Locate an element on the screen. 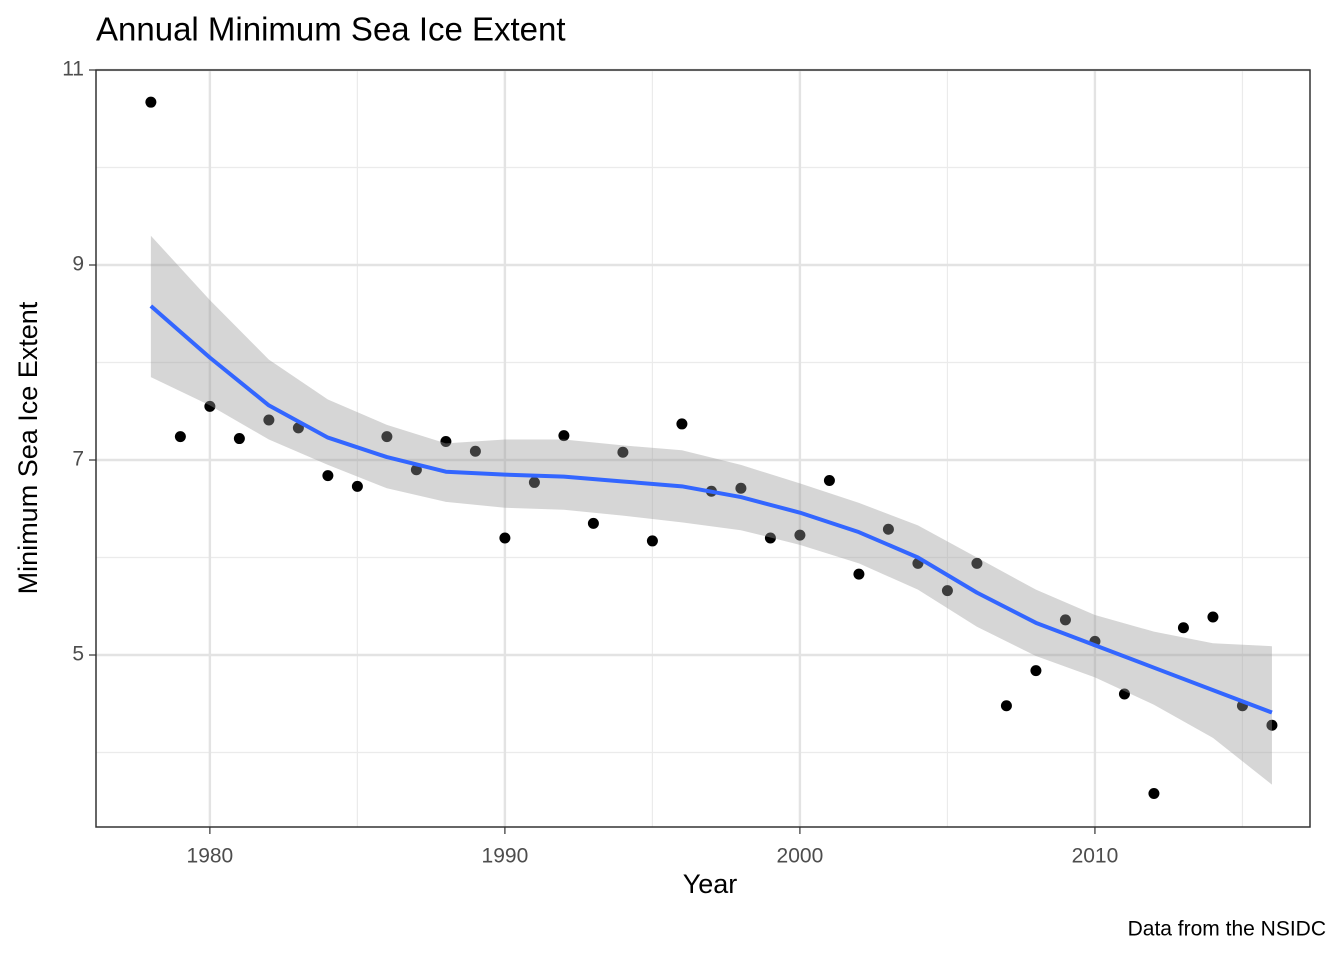 The height and width of the screenshot is (965, 1344). y-tick-label: 9 is located at coordinates (78, 264).